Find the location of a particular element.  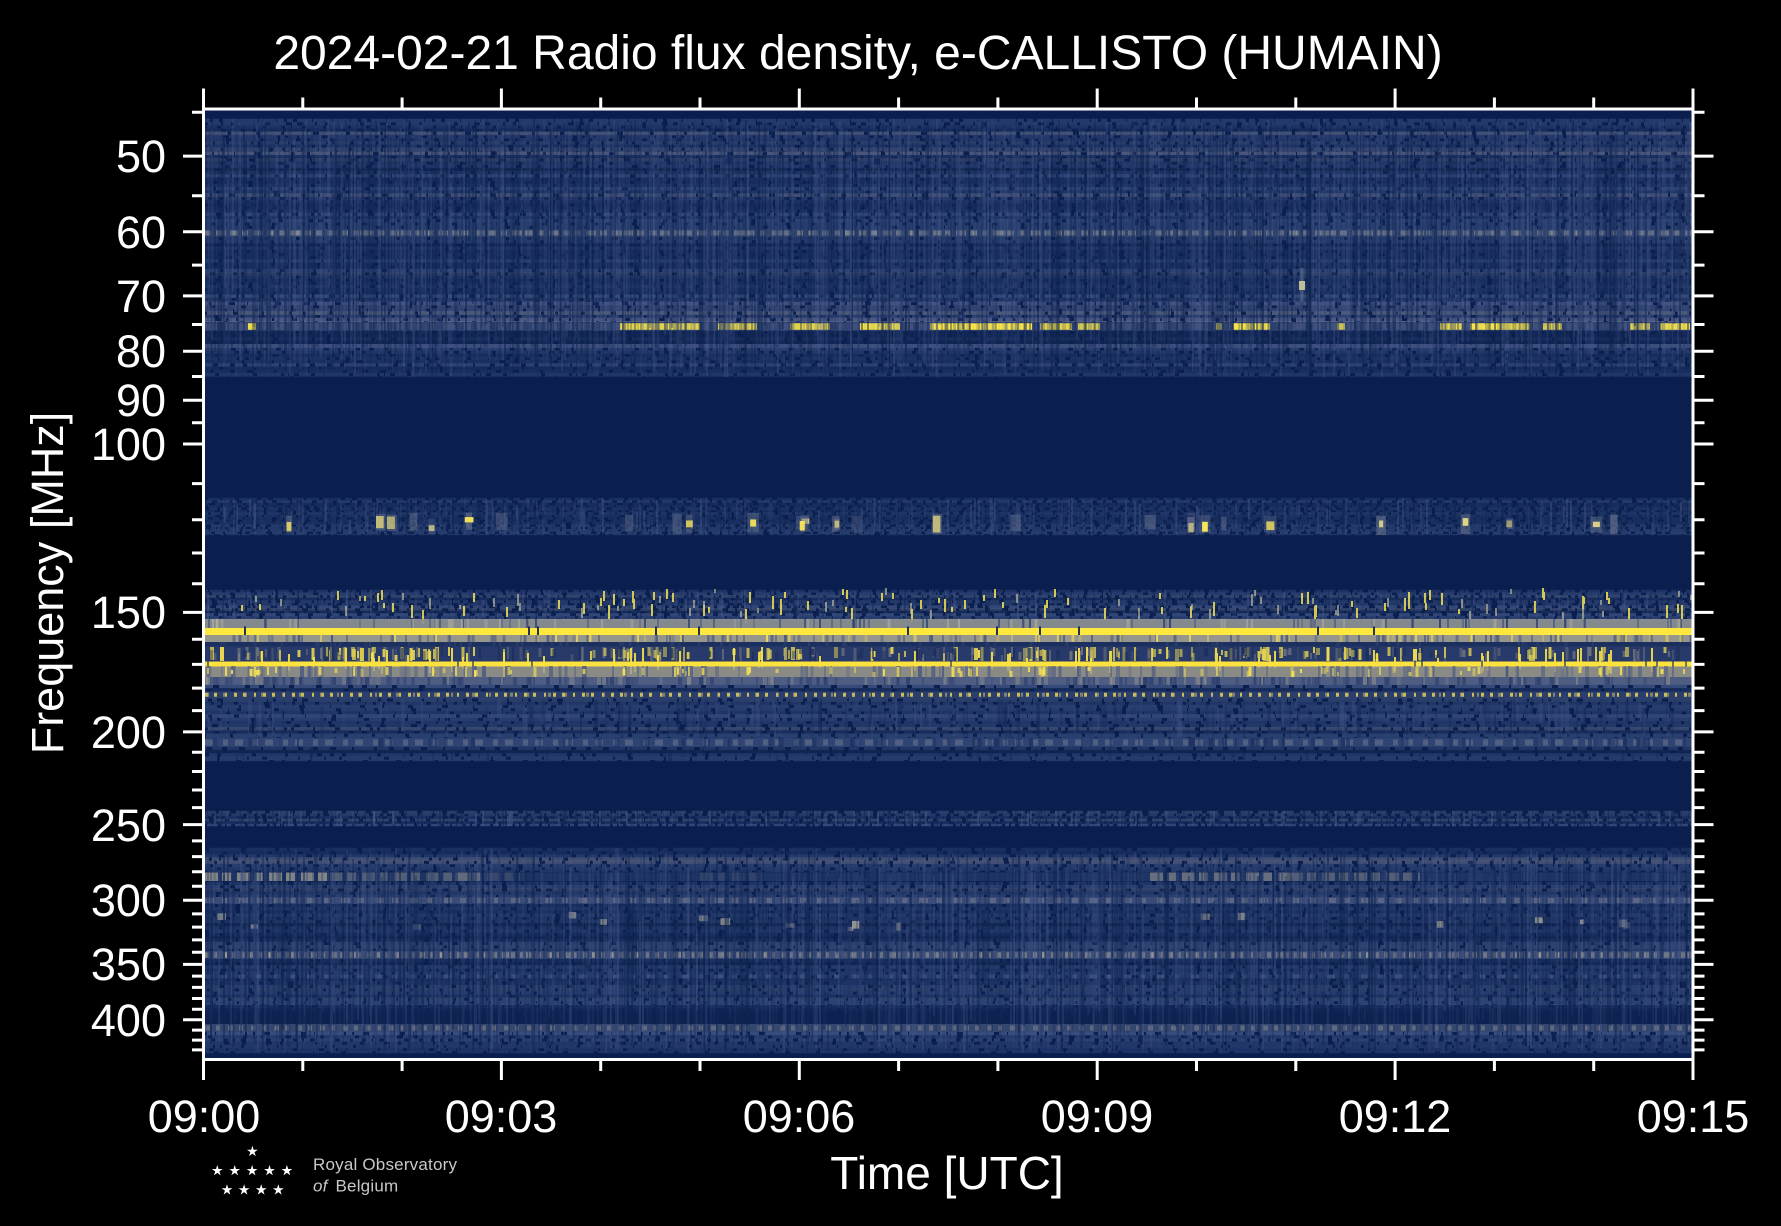

svg-text: 09:12 is located at coordinates (1395, 1116).